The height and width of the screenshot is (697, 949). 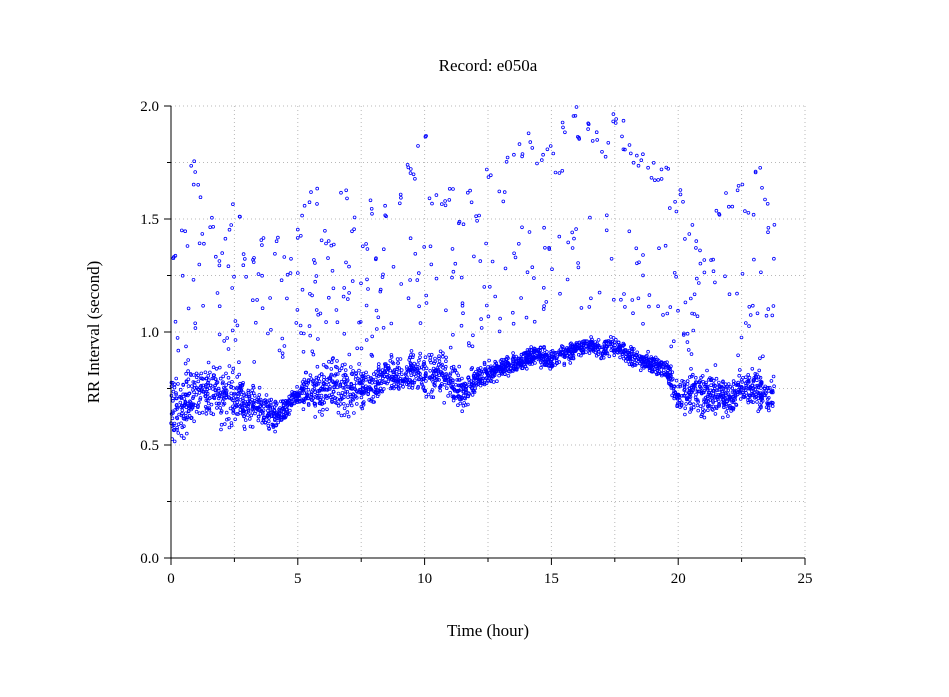 I want to click on x-tick-label: 10, so click(x=424, y=579).